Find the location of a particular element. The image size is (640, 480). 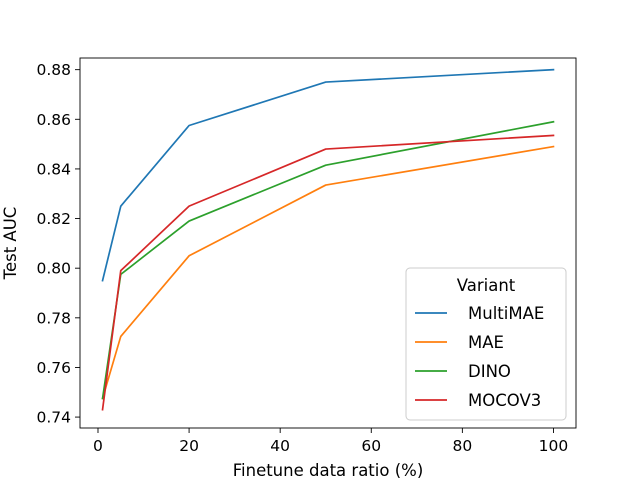

legend-label-dino: DINO is located at coordinates (489, 371).